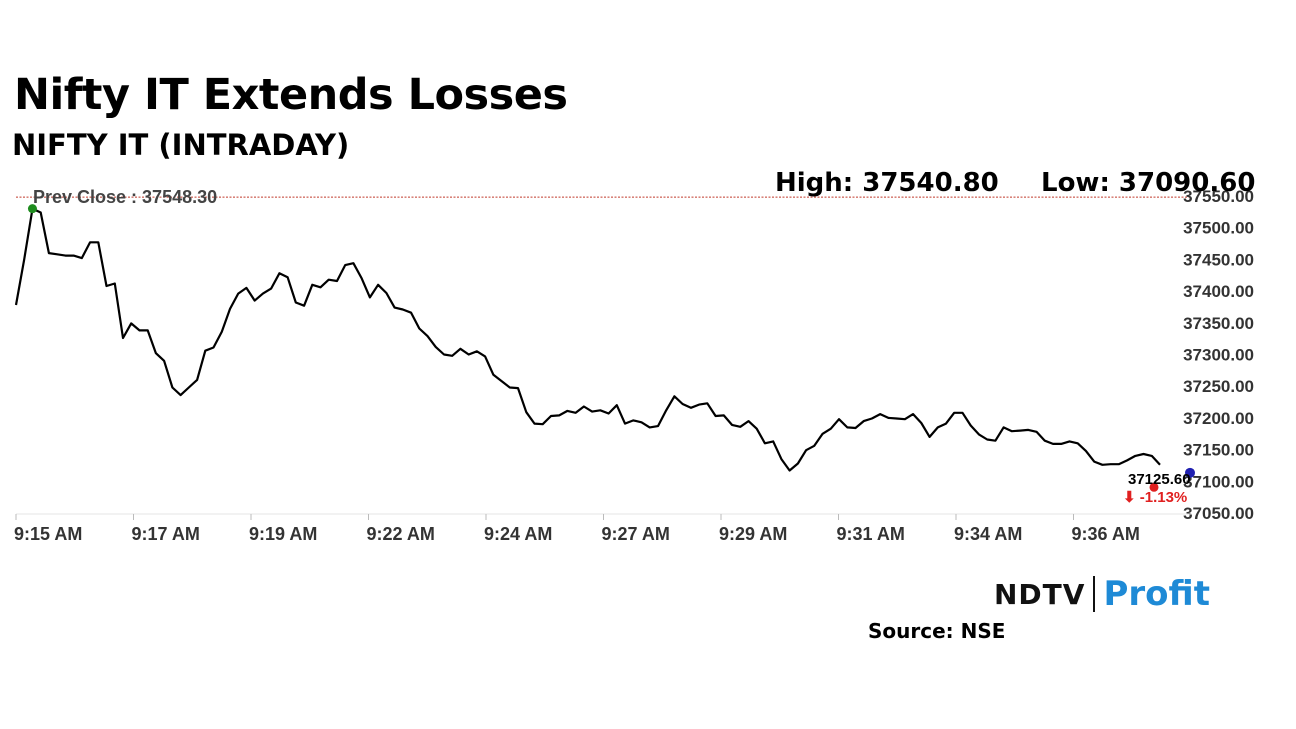  Describe the element at coordinates (1218, 196) in the screenshot. I see `y-tick-label: 37550.00` at that location.